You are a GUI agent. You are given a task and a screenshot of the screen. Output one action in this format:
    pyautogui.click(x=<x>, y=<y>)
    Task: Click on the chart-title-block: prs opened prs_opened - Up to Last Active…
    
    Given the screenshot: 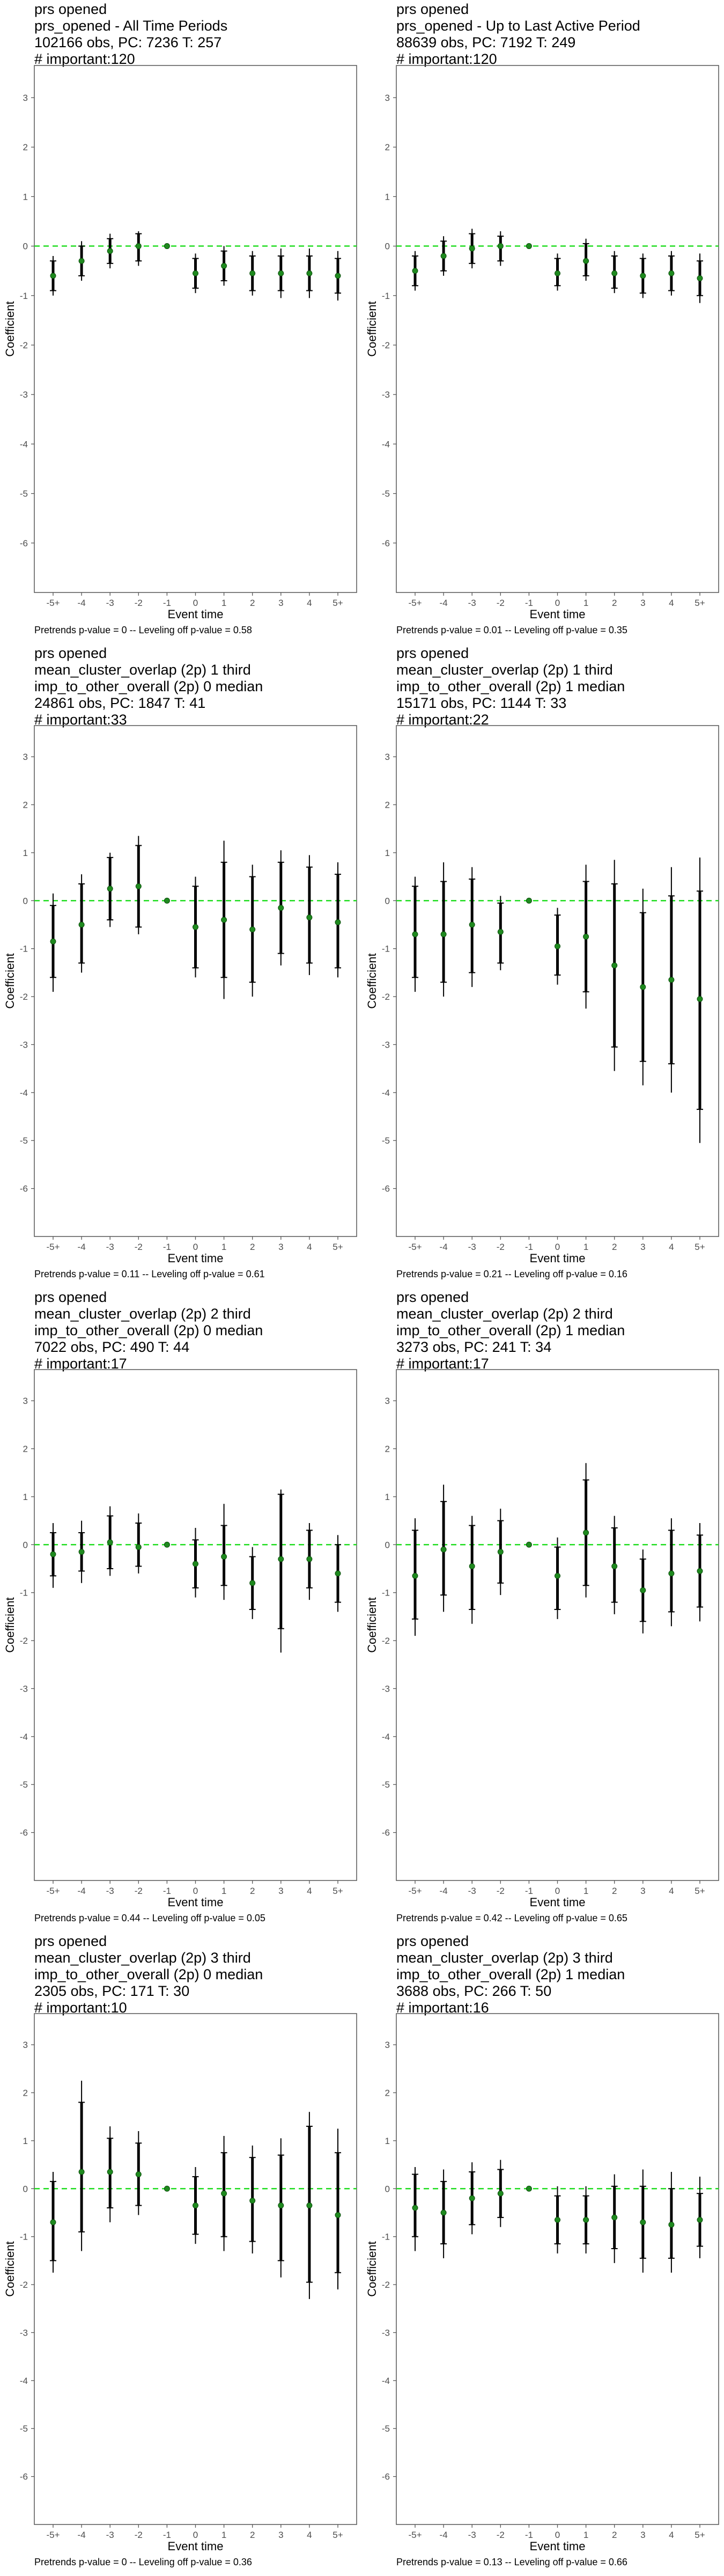 What is the action you would take?
    pyautogui.click(x=518, y=34)
    